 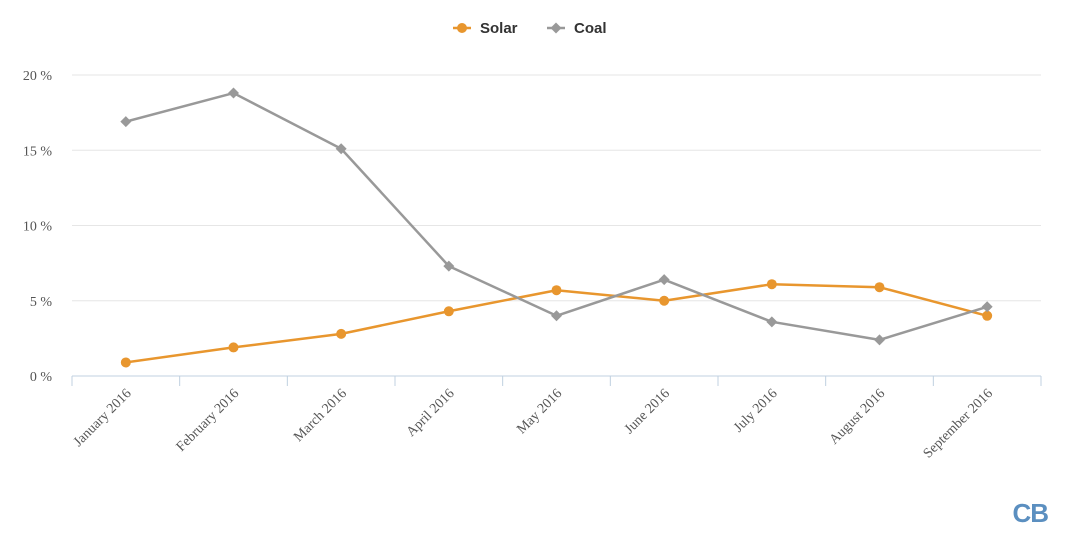 I want to click on x-tick-label: September 2016, so click(x=958, y=423).